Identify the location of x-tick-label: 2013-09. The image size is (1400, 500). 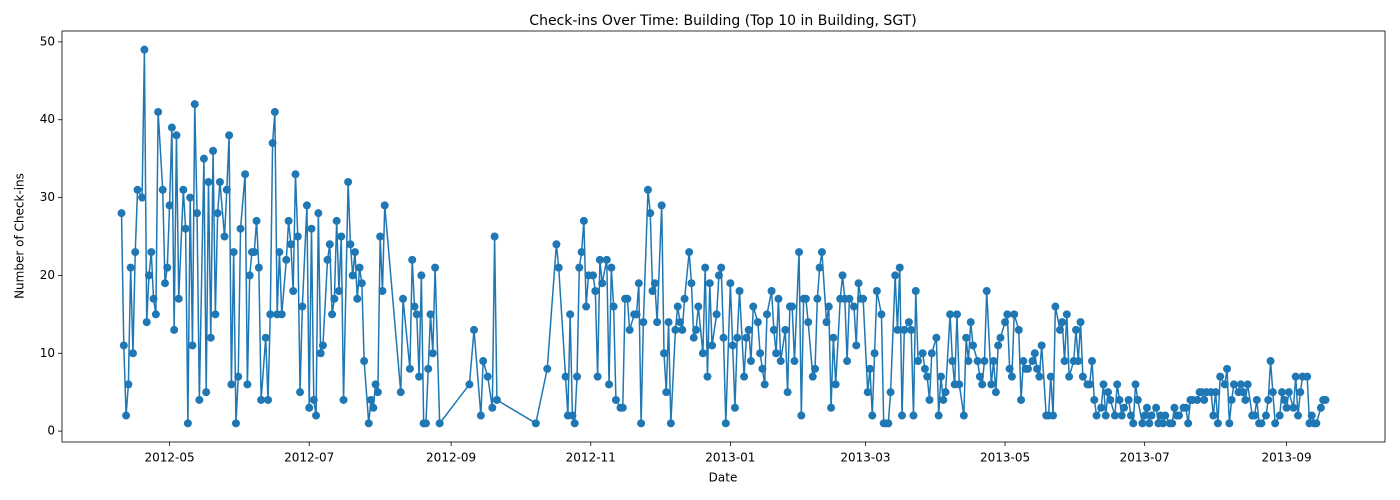
(1287, 458).